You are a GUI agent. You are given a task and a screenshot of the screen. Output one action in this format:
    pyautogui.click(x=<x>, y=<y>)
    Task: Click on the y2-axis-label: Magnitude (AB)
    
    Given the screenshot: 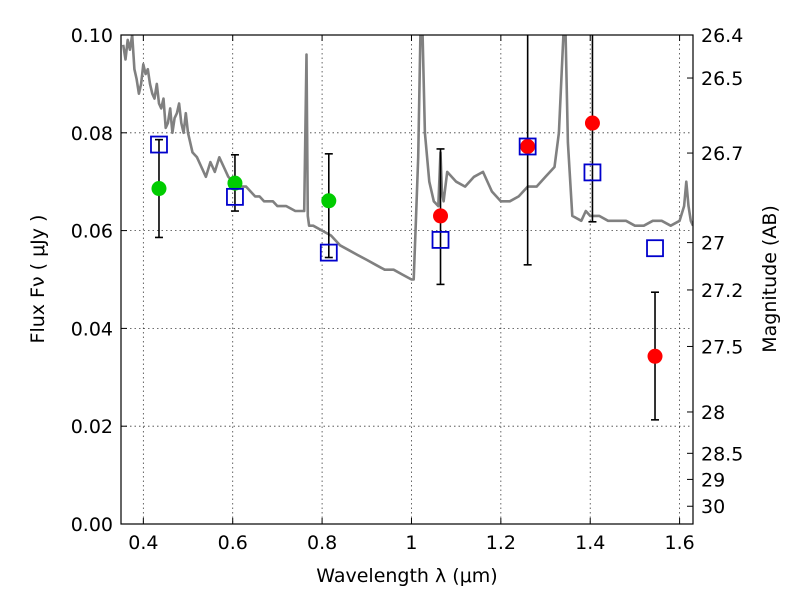 What is the action you would take?
    pyautogui.click(x=770, y=279)
    